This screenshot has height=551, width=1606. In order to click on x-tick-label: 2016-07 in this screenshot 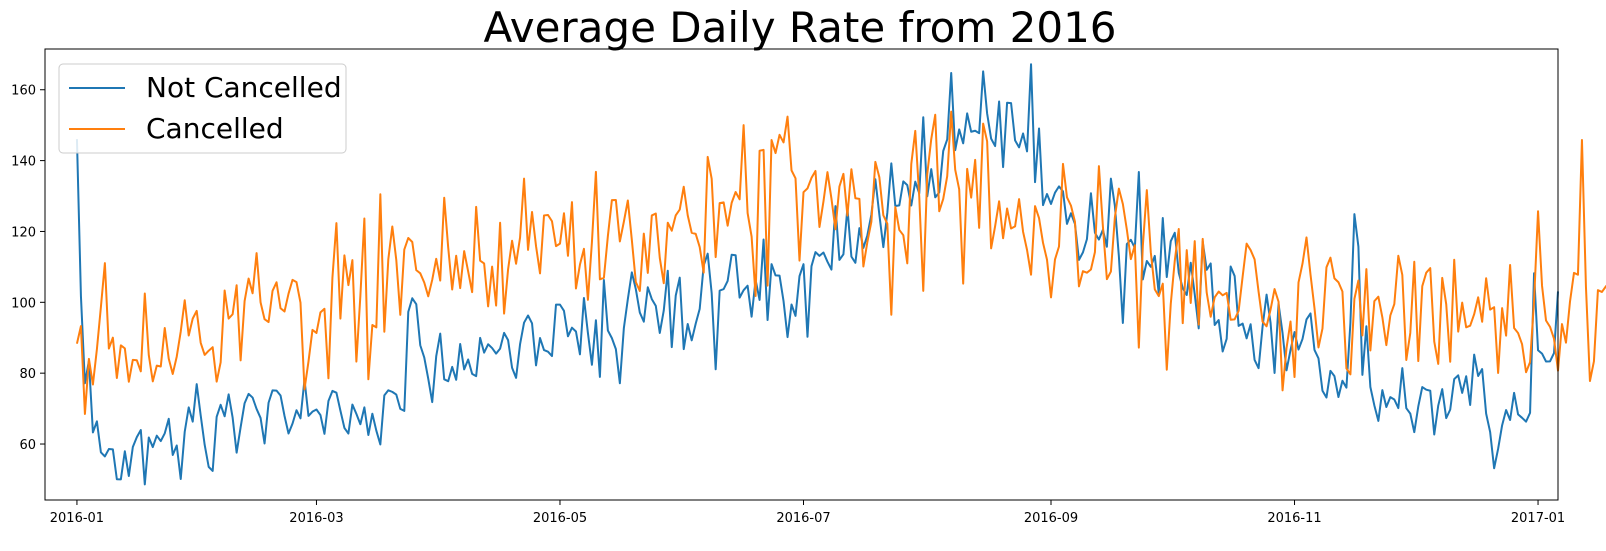, I will do `click(803, 518)`.